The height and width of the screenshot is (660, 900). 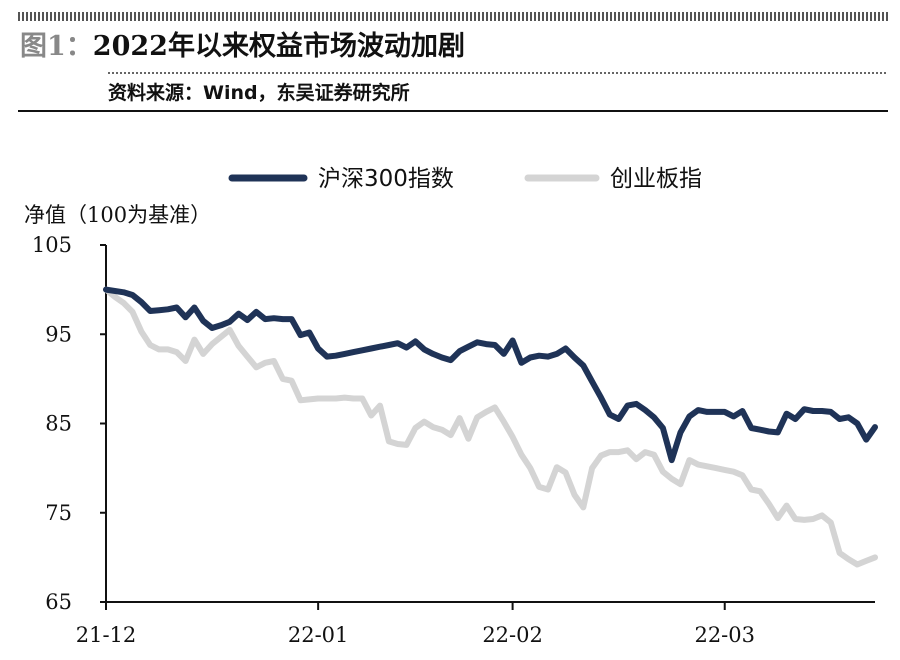 What do you see at coordinates (58, 602) in the screenshot?
I see `y-tick-label: 65` at bounding box center [58, 602].